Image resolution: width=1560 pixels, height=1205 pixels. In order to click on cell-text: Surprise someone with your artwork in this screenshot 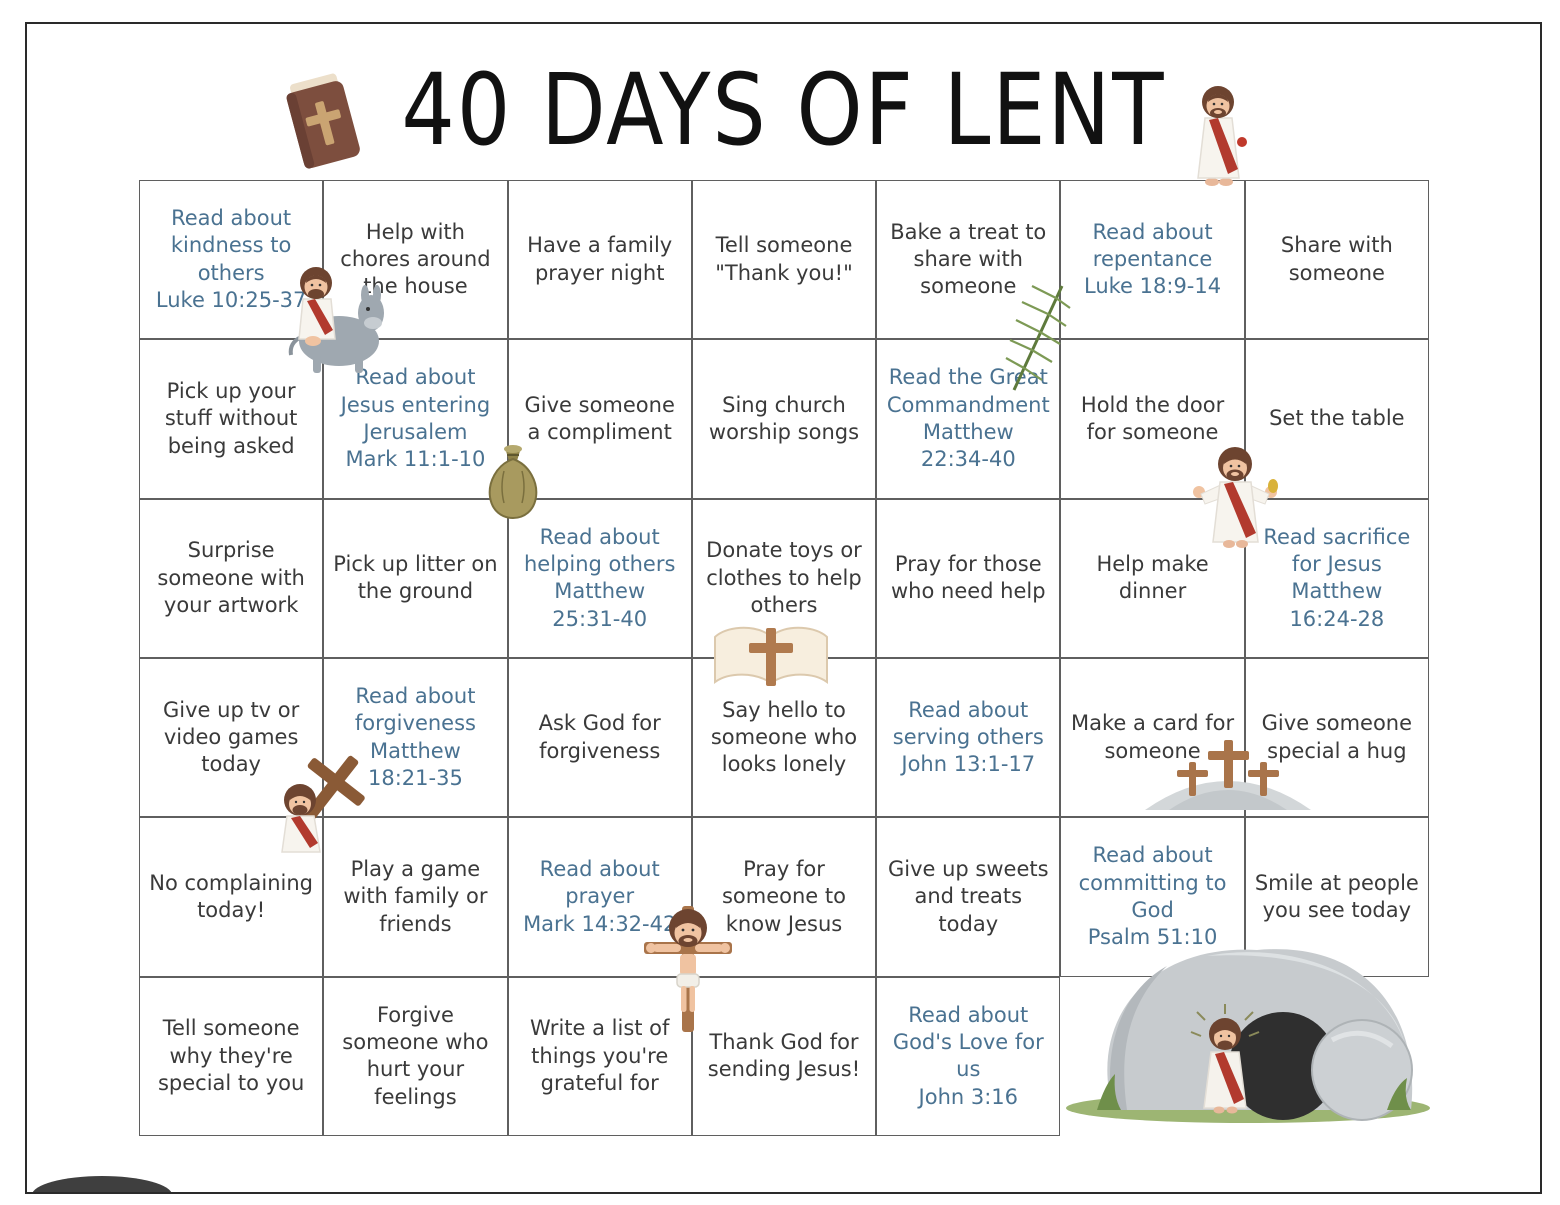, I will do `click(231, 577)`.